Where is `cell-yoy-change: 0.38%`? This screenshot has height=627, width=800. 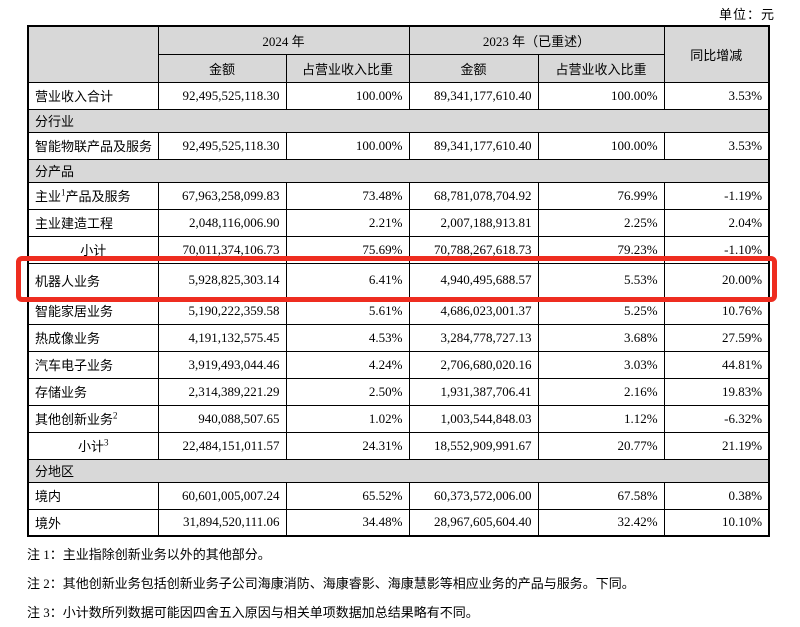
cell-yoy-change: 0.38% is located at coordinates (716, 495).